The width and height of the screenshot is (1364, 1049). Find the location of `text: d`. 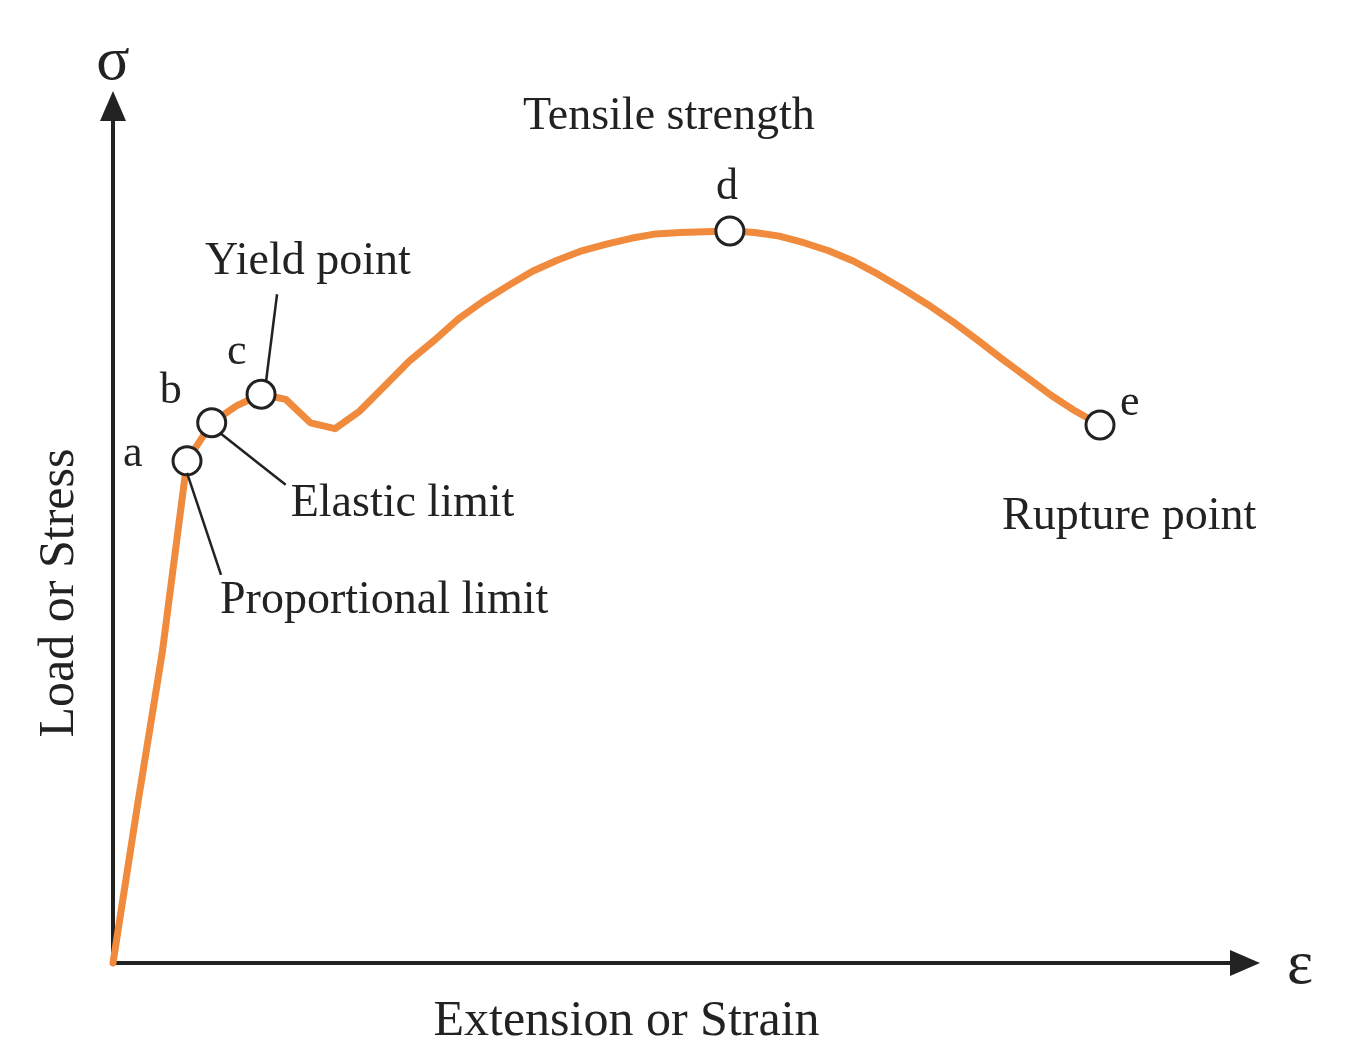

text: d is located at coordinates (726, 184).